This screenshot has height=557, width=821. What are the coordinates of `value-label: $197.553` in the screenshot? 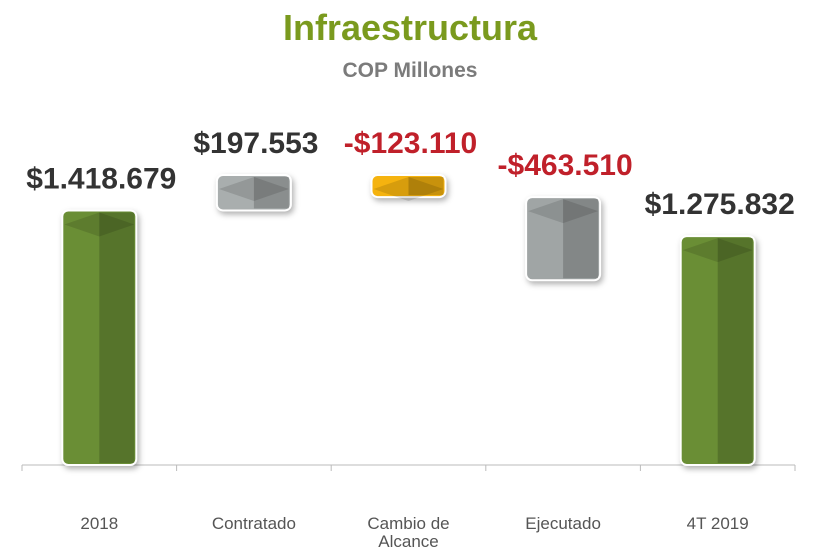 It's located at (255, 143).